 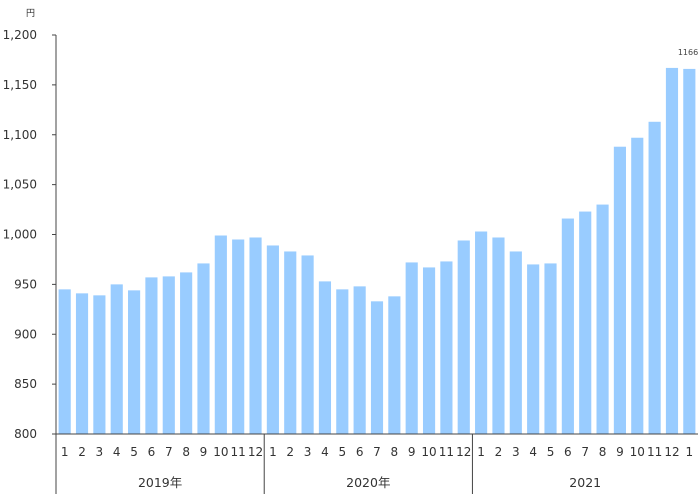 What do you see at coordinates (25, 334) in the screenshot?
I see `y-tick-label: 900` at bounding box center [25, 334].